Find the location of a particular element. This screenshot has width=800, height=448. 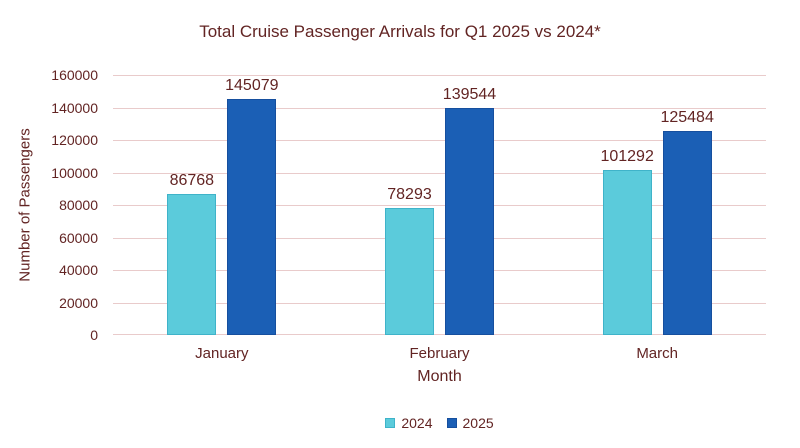

legend-item-2025: 2025 is located at coordinates (470, 423).